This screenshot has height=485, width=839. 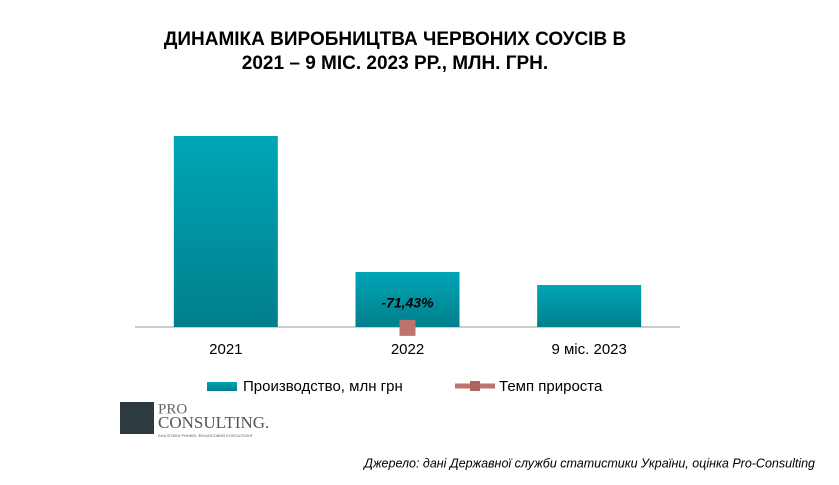 I want to click on legend-swatch, so click(x=222, y=386).